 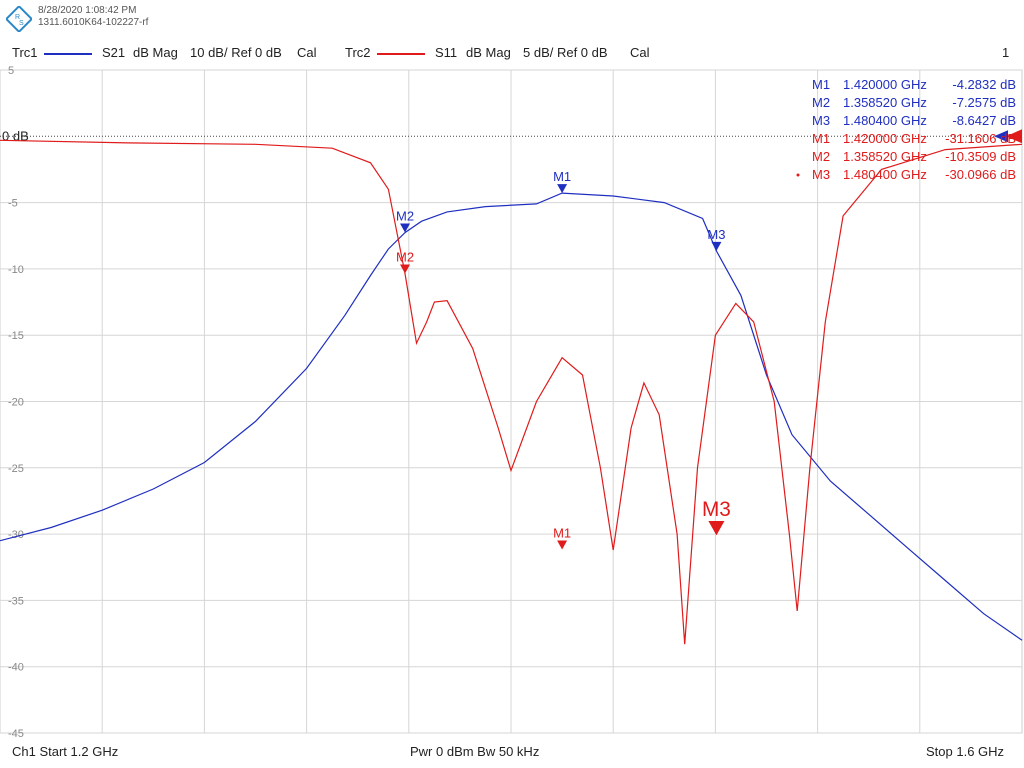 What do you see at coordinates (307, 52) in the screenshot?
I see `trace1-cal: Cal` at bounding box center [307, 52].